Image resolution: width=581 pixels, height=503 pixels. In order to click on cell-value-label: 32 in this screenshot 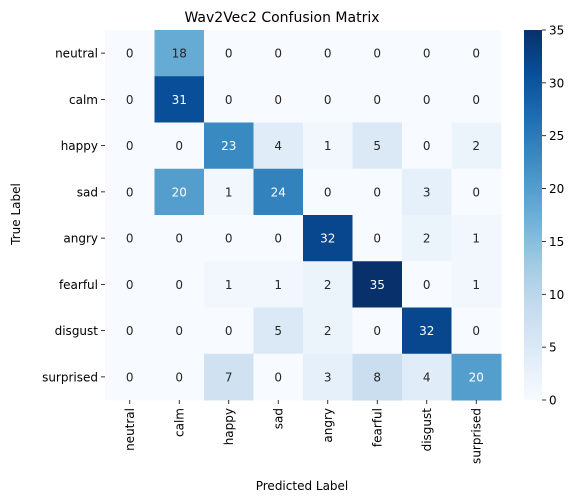, I will do `click(327, 239)`.